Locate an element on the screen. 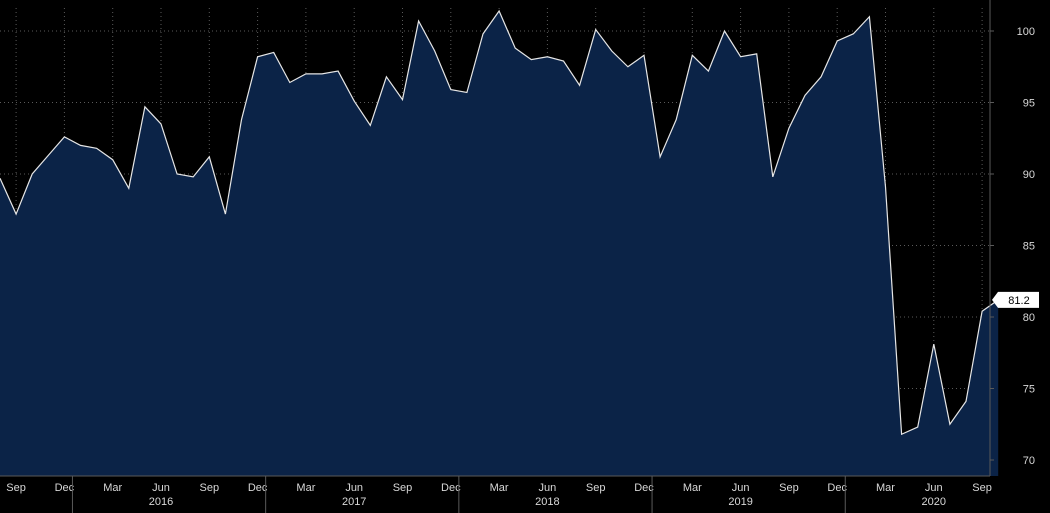 The height and width of the screenshot is (513, 1050). y-tick-label: 70 is located at coordinates (1029, 461).